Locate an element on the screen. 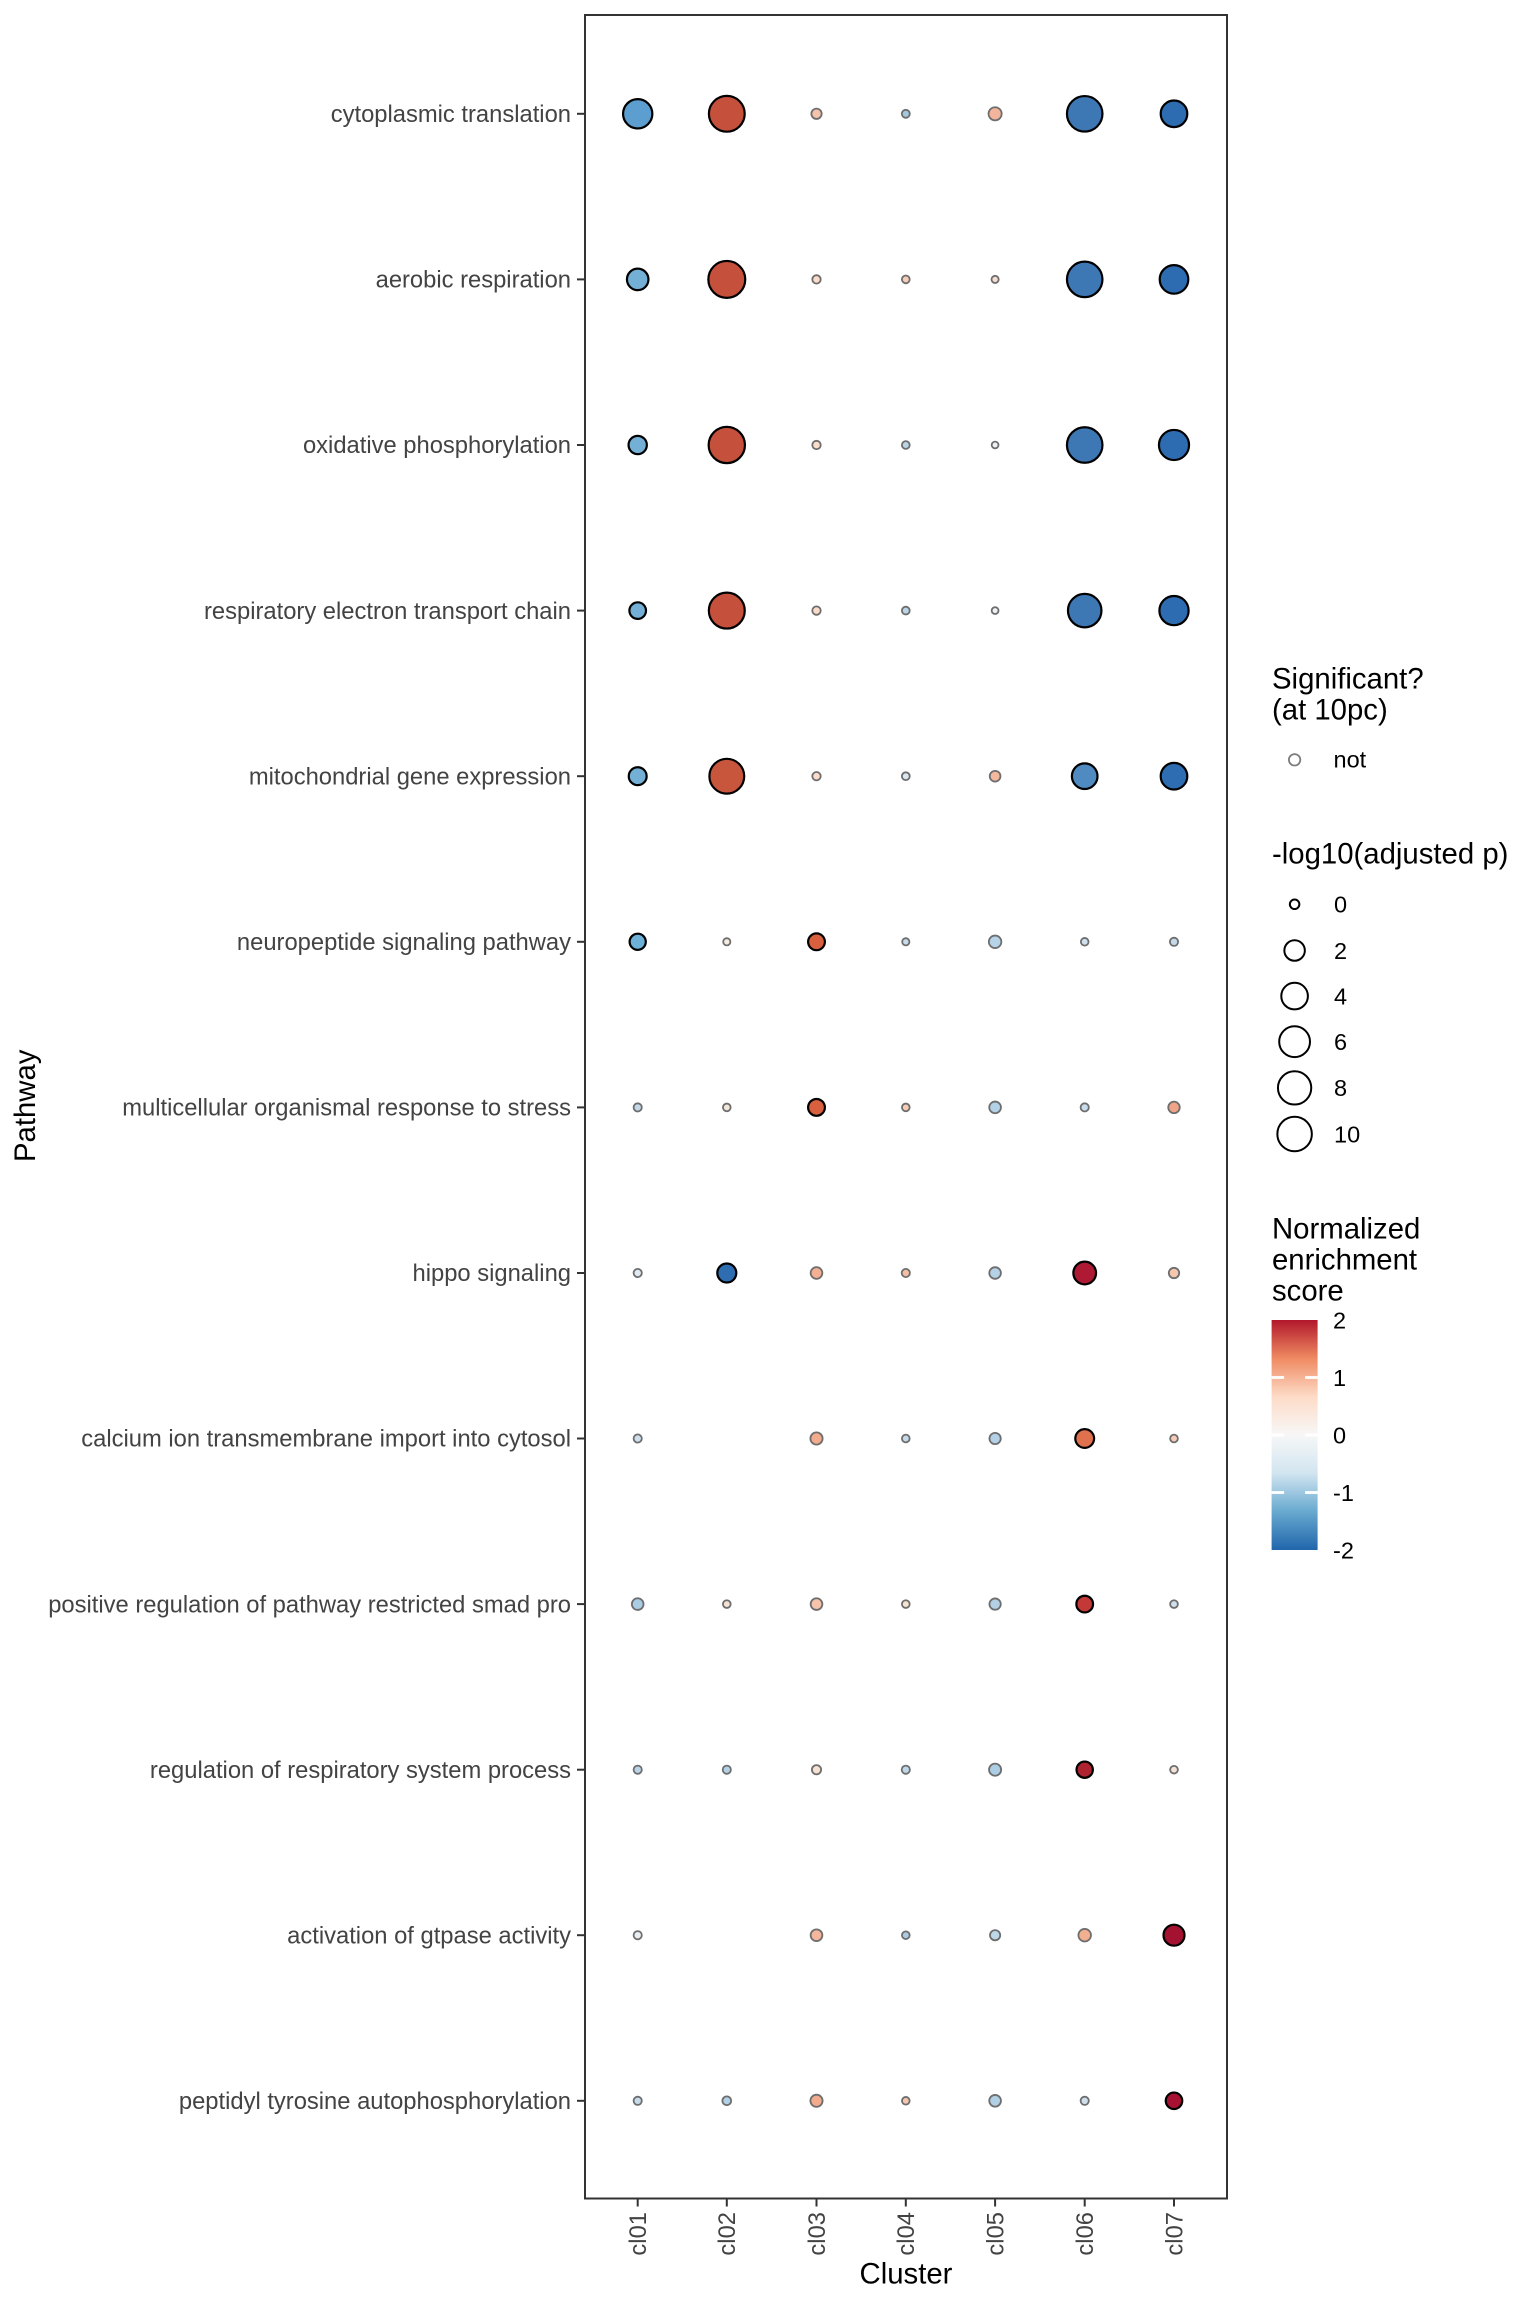 The image size is (1536, 2309). svg-text: -log10(adjusted p) is located at coordinates (1390, 854).